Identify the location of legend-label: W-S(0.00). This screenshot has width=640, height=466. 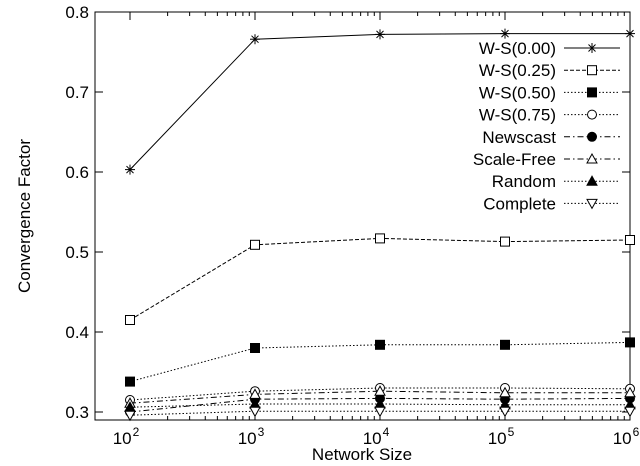
(517, 48).